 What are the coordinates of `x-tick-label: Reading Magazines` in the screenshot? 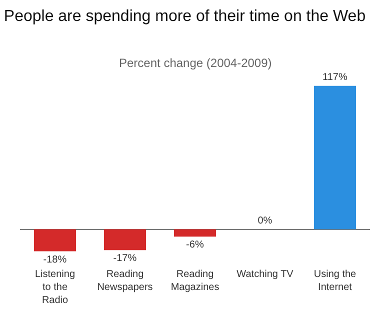 It's located at (195, 281).